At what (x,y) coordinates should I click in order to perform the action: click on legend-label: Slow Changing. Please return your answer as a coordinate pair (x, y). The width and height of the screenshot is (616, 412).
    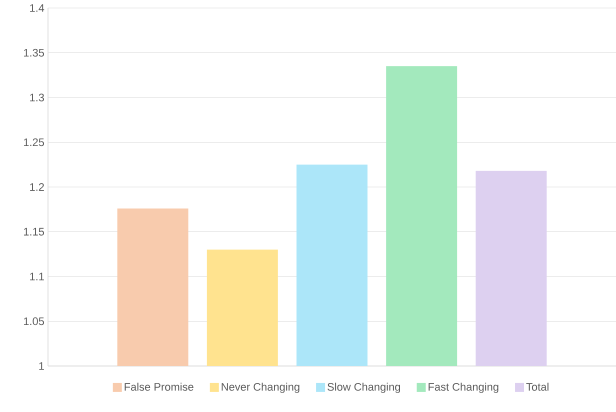
    Looking at the image, I should click on (364, 387).